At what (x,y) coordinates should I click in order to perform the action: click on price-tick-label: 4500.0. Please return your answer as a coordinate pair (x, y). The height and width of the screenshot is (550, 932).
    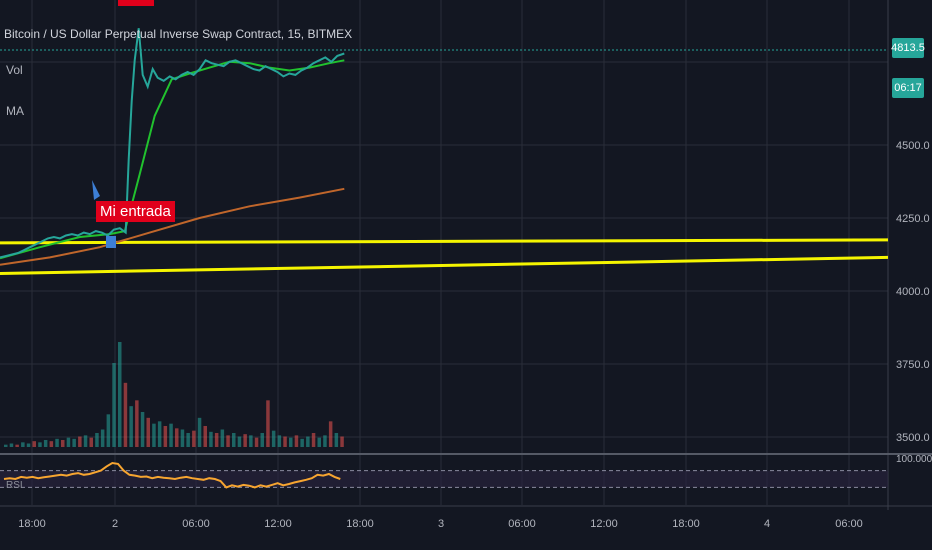
    Looking at the image, I should click on (913, 146).